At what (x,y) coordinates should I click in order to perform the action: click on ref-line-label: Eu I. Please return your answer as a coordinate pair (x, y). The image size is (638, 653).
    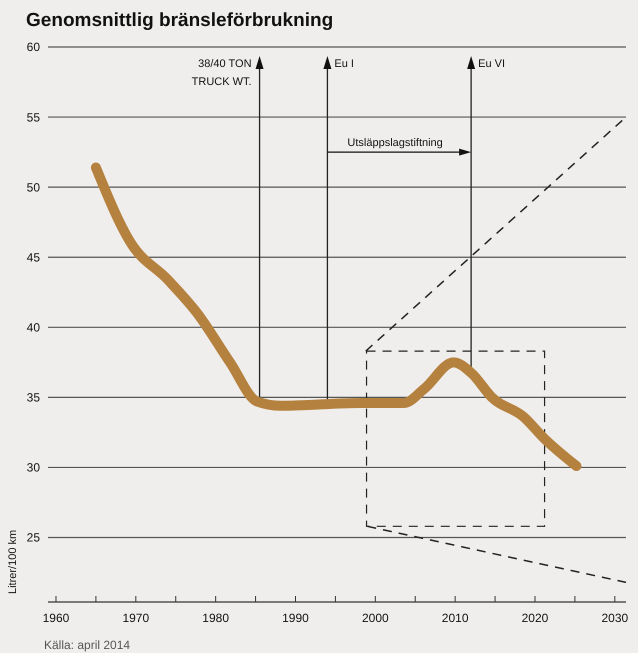
    Looking at the image, I should click on (344, 64).